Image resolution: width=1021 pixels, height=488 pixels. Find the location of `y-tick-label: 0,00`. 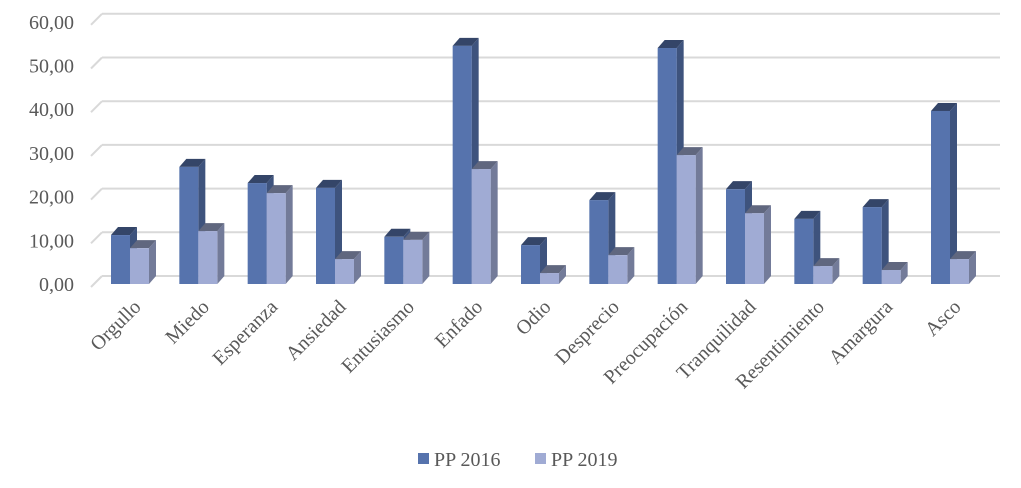

y-tick-label: 0,00 is located at coordinates (56, 285).